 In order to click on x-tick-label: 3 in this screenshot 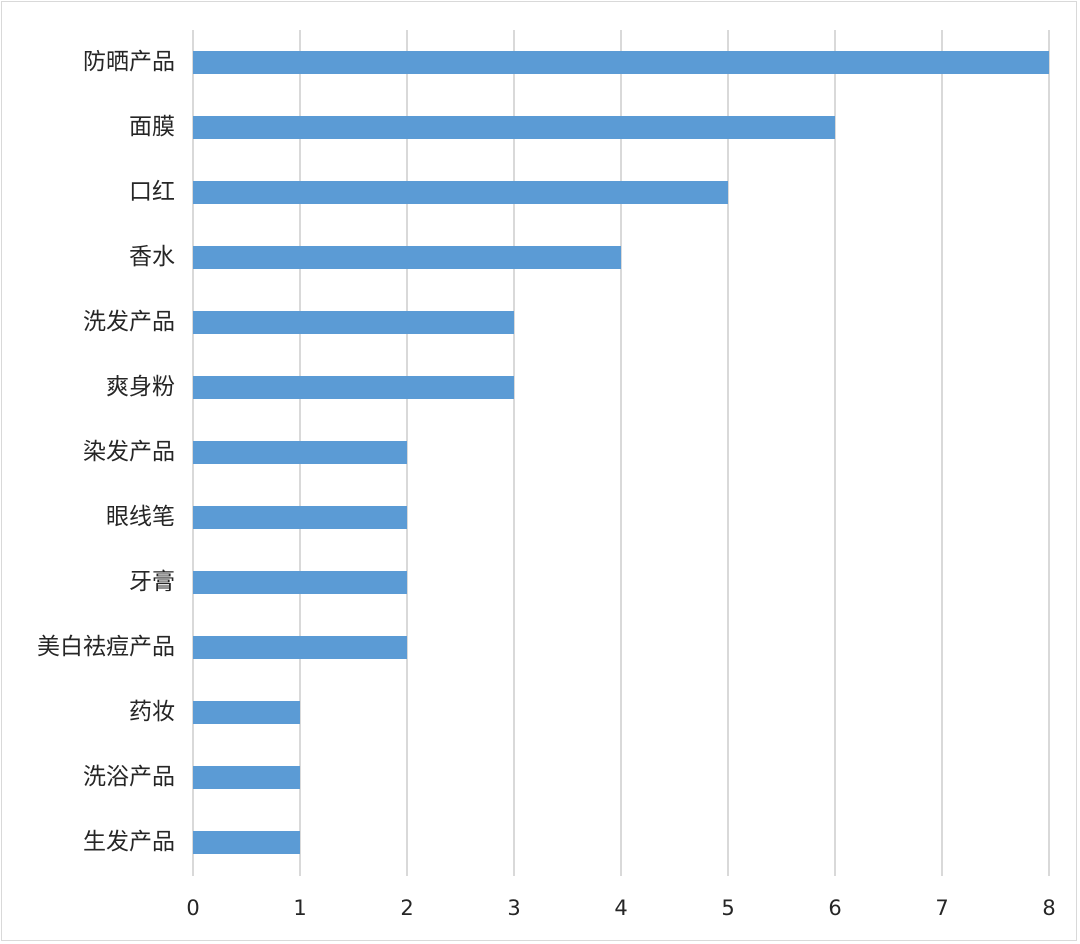, I will do `click(514, 908)`.